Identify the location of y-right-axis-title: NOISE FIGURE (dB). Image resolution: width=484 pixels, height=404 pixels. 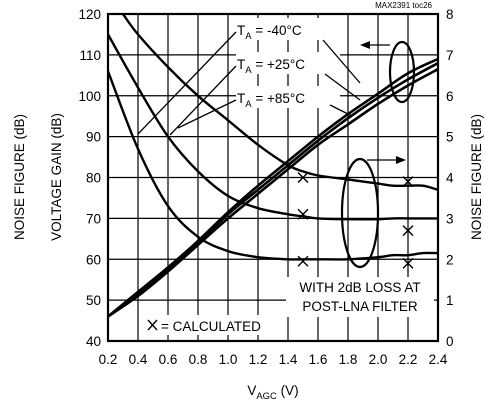
(476, 177).